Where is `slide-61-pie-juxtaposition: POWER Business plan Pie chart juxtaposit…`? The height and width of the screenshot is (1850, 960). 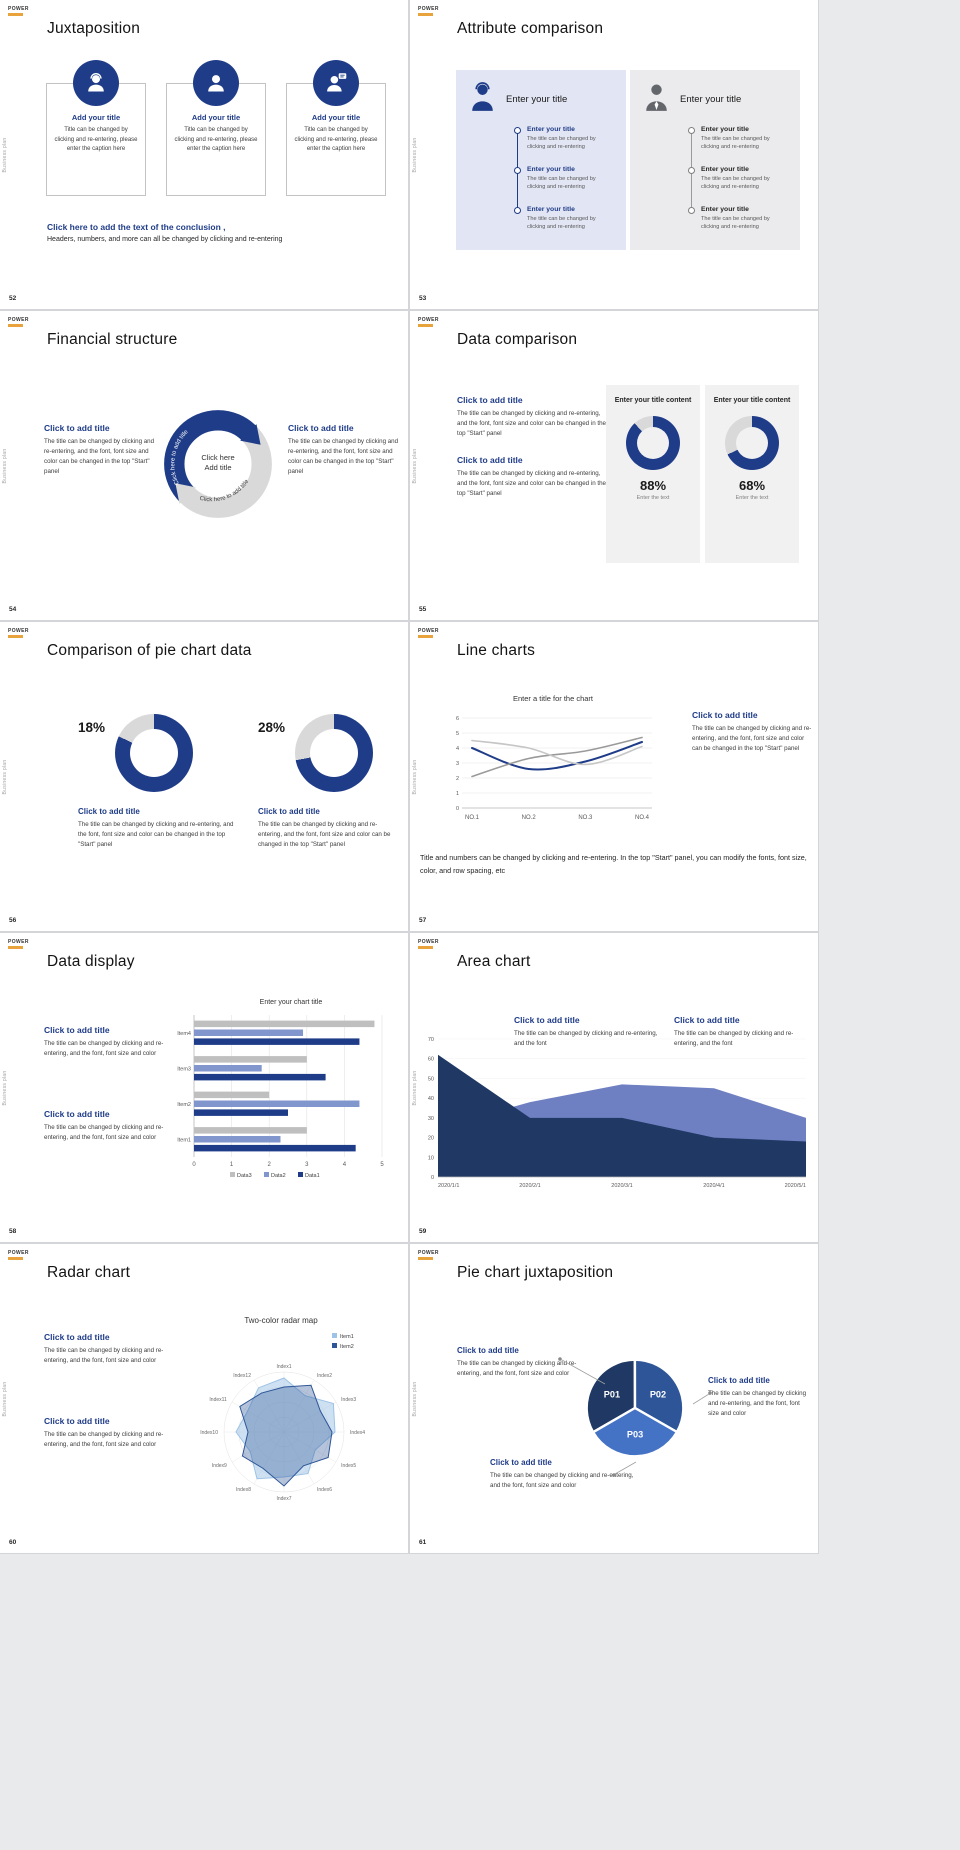 slide-61-pie-juxtaposition: POWER Business plan Pie chart juxtaposit… is located at coordinates (614, 1398).